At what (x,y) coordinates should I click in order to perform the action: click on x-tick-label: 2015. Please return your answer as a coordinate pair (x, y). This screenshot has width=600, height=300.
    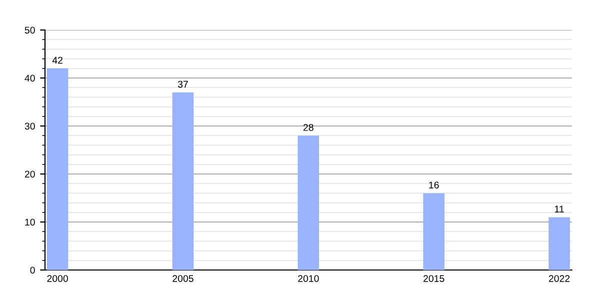
    Looking at the image, I should click on (434, 278).